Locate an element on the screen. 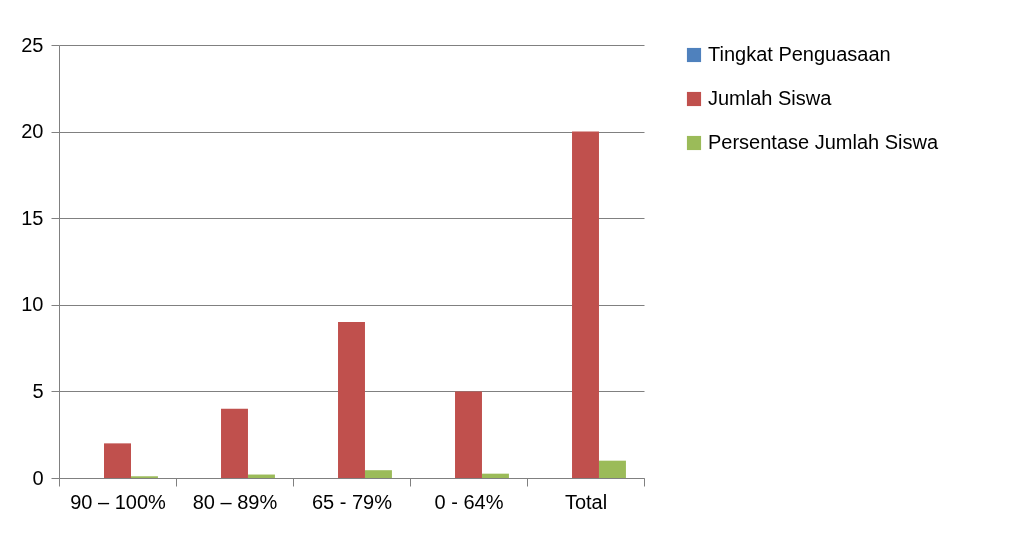  x-tick-label: 65 - 79% is located at coordinates (352, 501).